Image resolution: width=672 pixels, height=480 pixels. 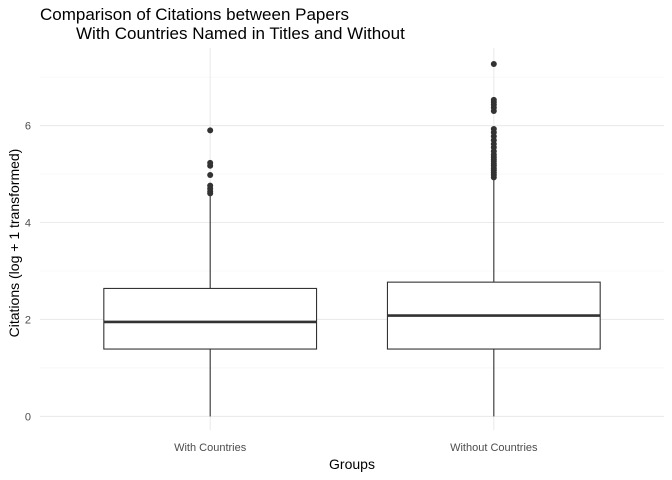 What do you see at coordinates (28, 320) in the screenshot?
I see `y-tick-label: 2` at bounding box center [28, 320].